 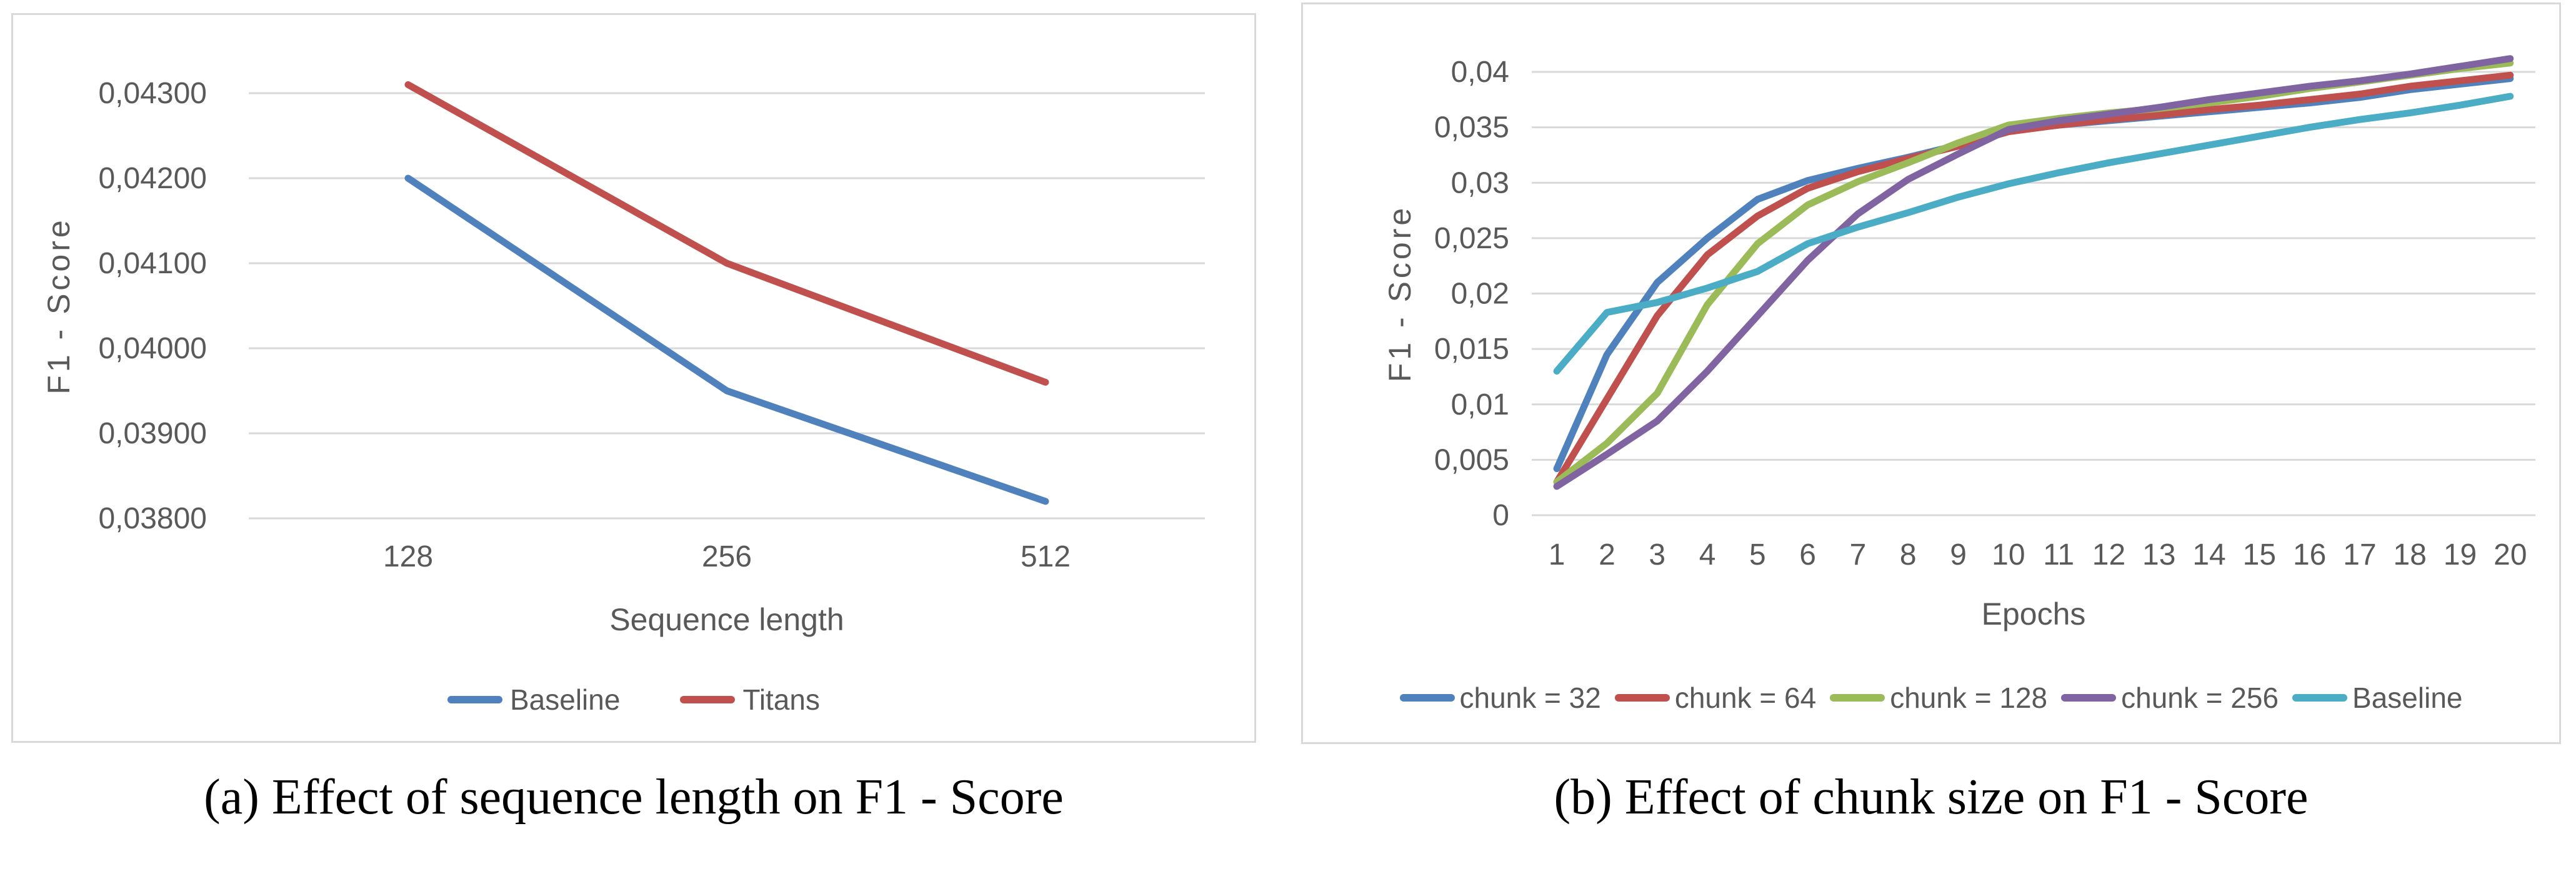 I want to click on x-tick-label: 15, so click(x=2259, y=554).